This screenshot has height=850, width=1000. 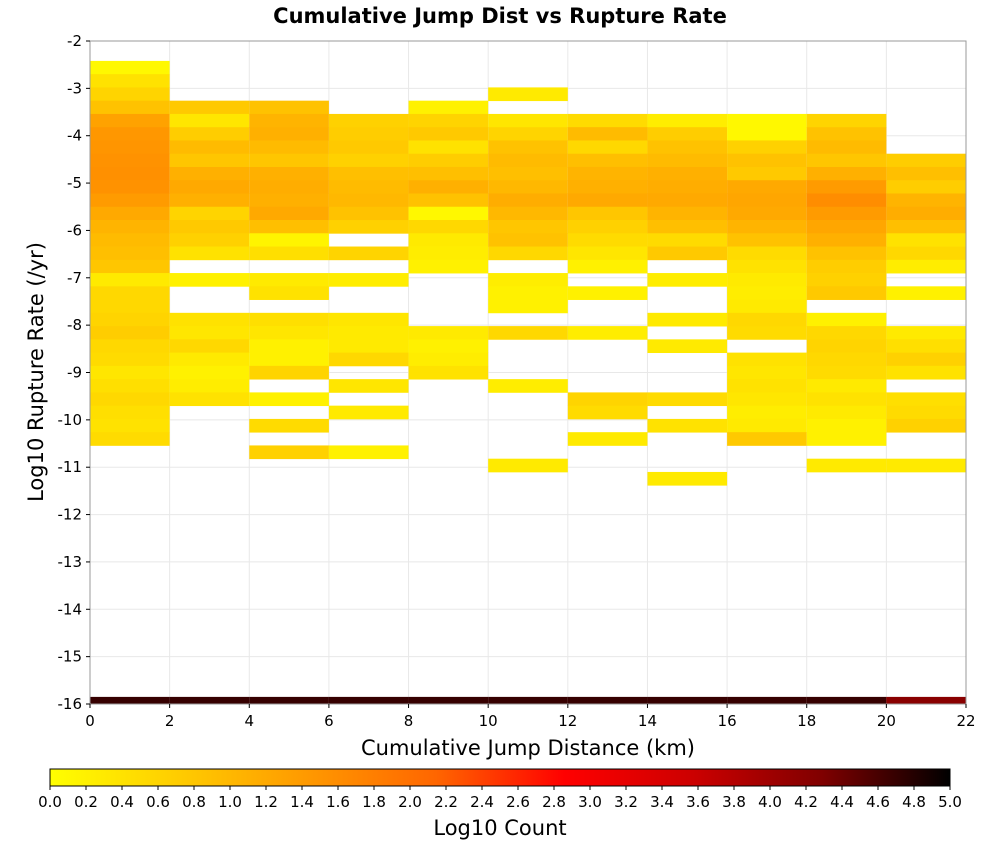 What do you see at coordinates (488, 721) in the screenshot?
I see `x-tick-label: 10` at bounding box center [488, 721].